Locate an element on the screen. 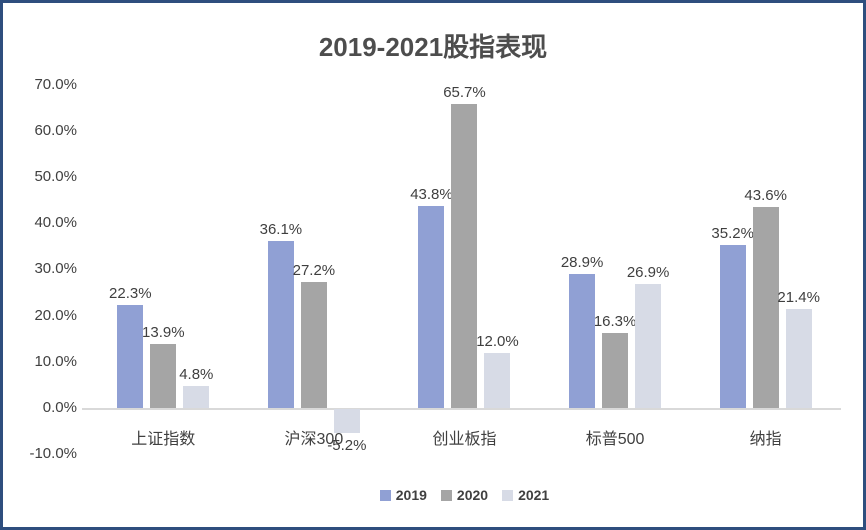 The width and height of the screenshot is (866, 530). chart-title: 2019-2021股指表现 is located at coordinates (433, 47).